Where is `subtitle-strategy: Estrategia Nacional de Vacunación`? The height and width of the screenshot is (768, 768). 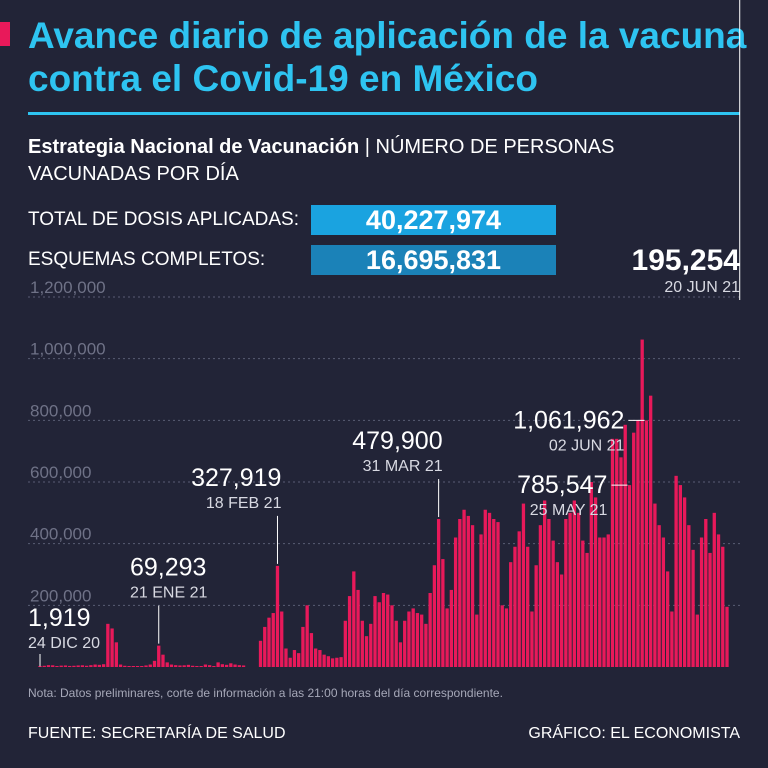
subtitle-strategy: Estrategia Nacional de Vacunación is located at coordinates (194, 147).